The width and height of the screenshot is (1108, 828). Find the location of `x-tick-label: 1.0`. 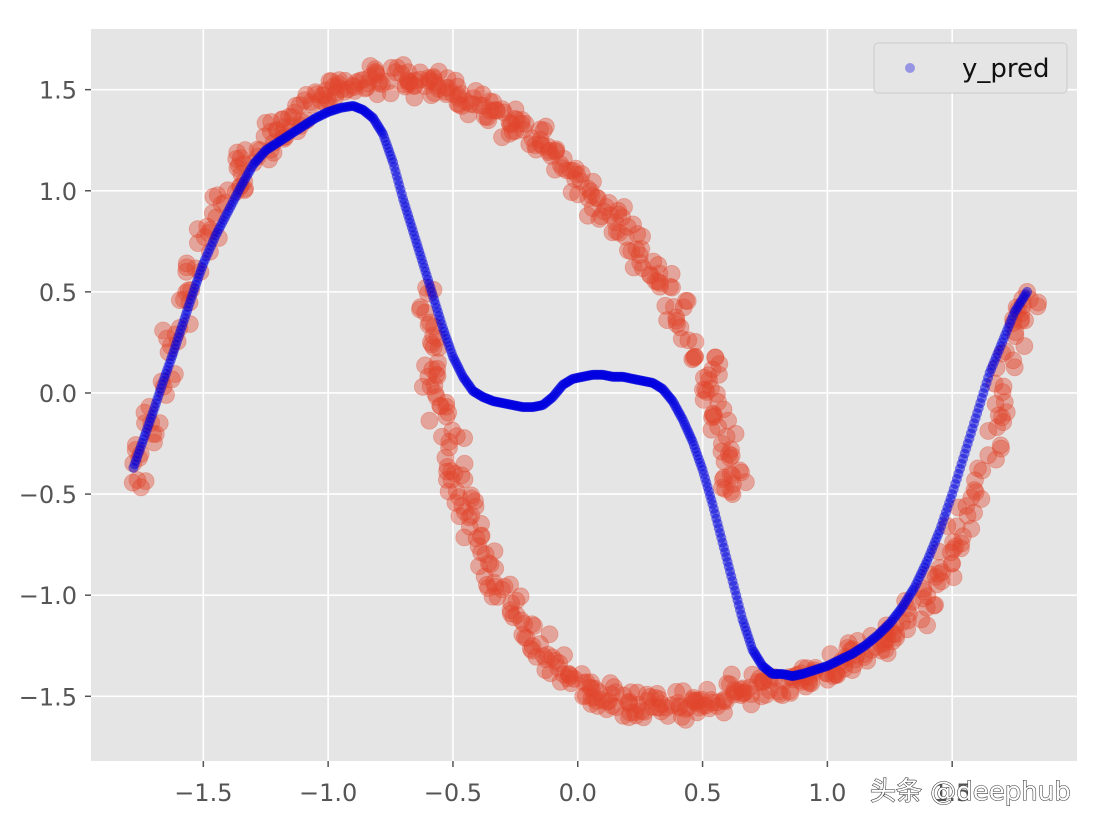

x-tick-label: 1.0 is located at coordinates (827, 793).